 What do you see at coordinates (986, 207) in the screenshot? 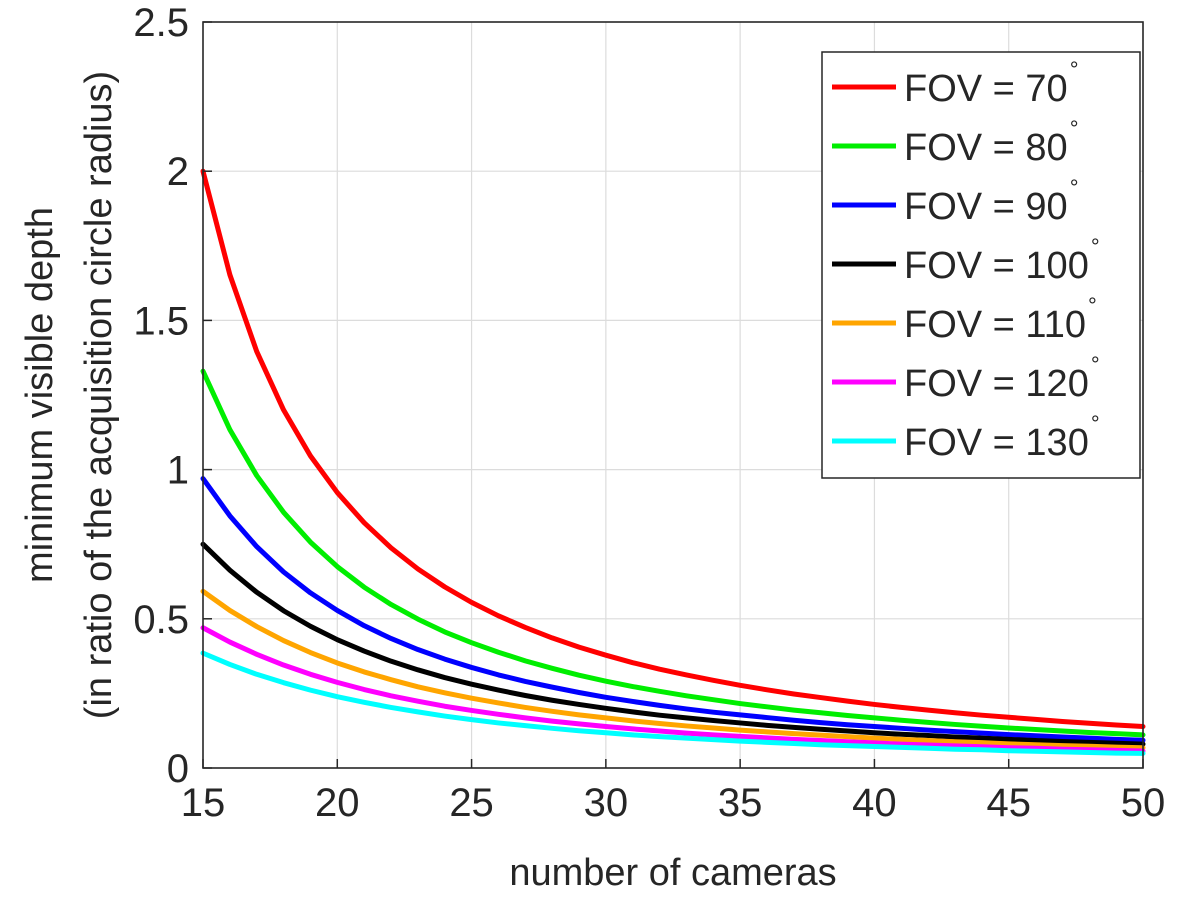
I see `legend-label: FOV = 90` at bounding box center [986, 207].